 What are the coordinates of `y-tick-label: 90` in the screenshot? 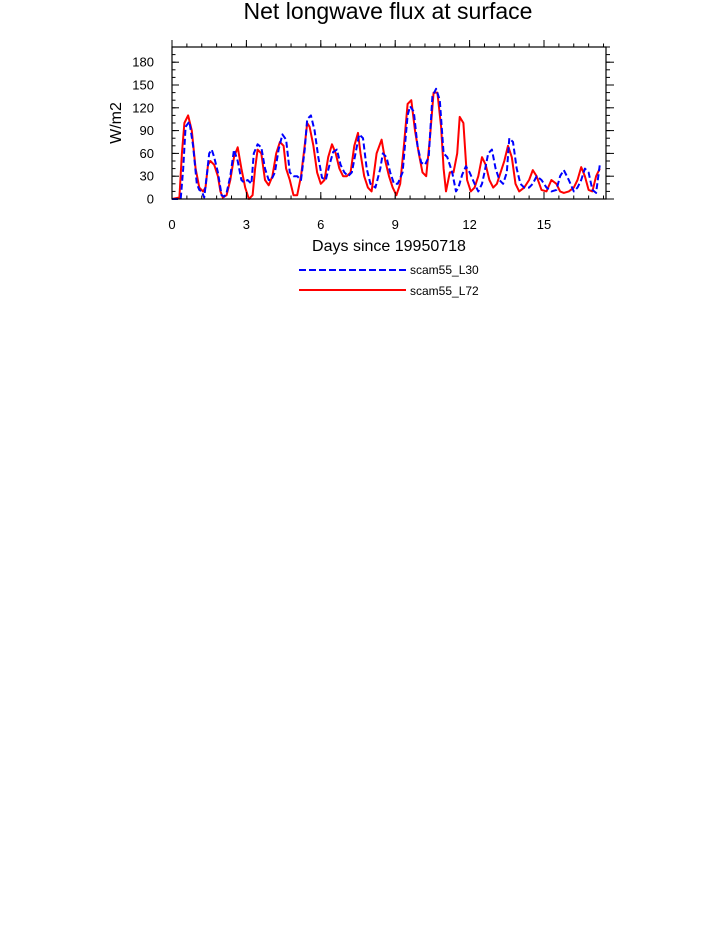 It's located at (147, 130).